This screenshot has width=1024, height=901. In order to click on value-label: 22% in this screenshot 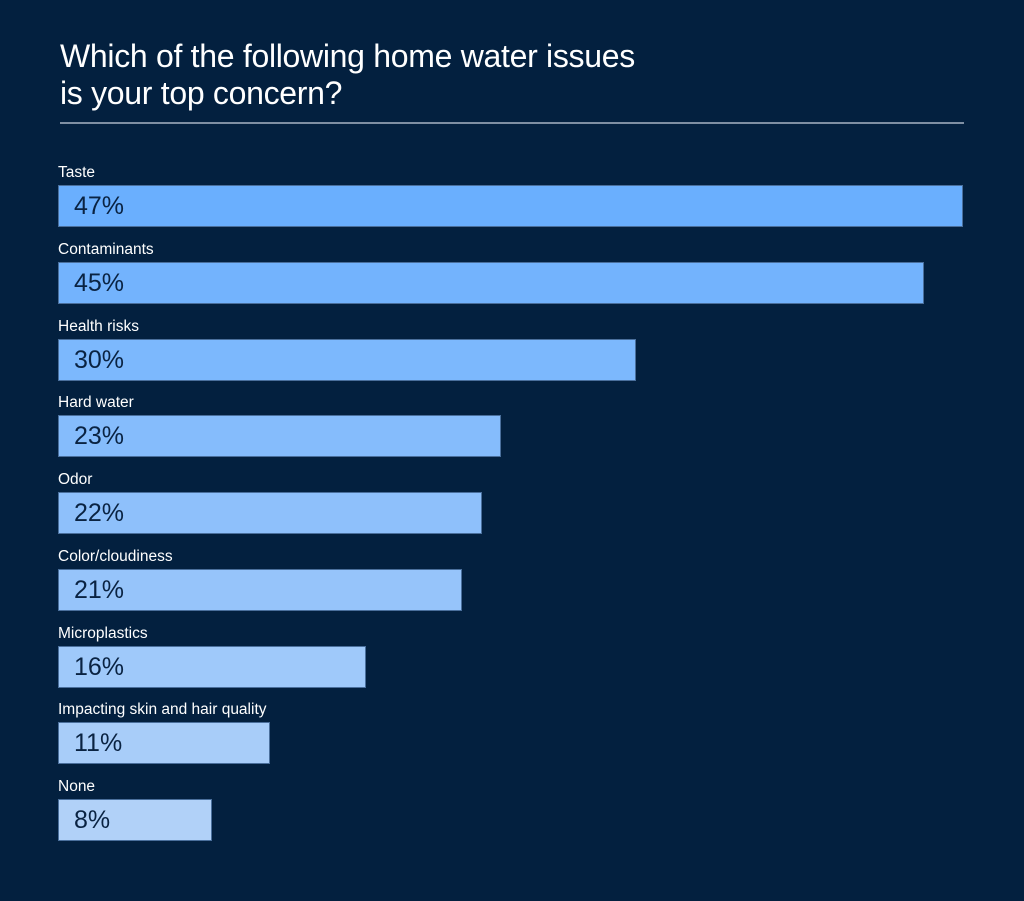, I will do `click(99, 513)`.